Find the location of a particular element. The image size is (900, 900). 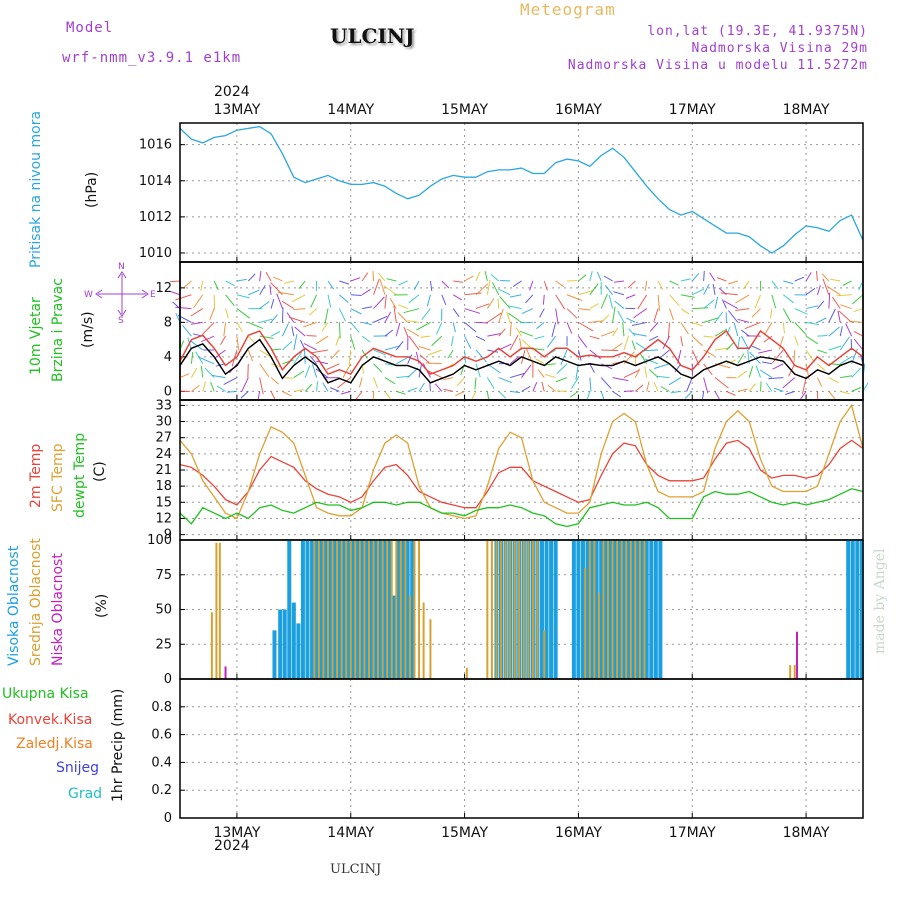

day-label-top: 13MAY is located at coordinates (236, 110).